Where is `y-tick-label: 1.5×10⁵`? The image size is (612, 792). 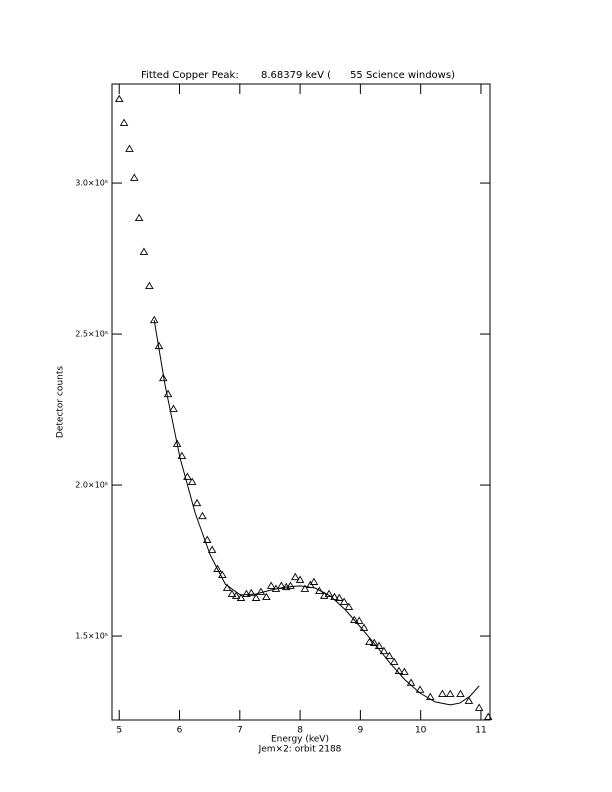 y-tick-label: 1.5×10⁵ is located at coordinates (91, 636).